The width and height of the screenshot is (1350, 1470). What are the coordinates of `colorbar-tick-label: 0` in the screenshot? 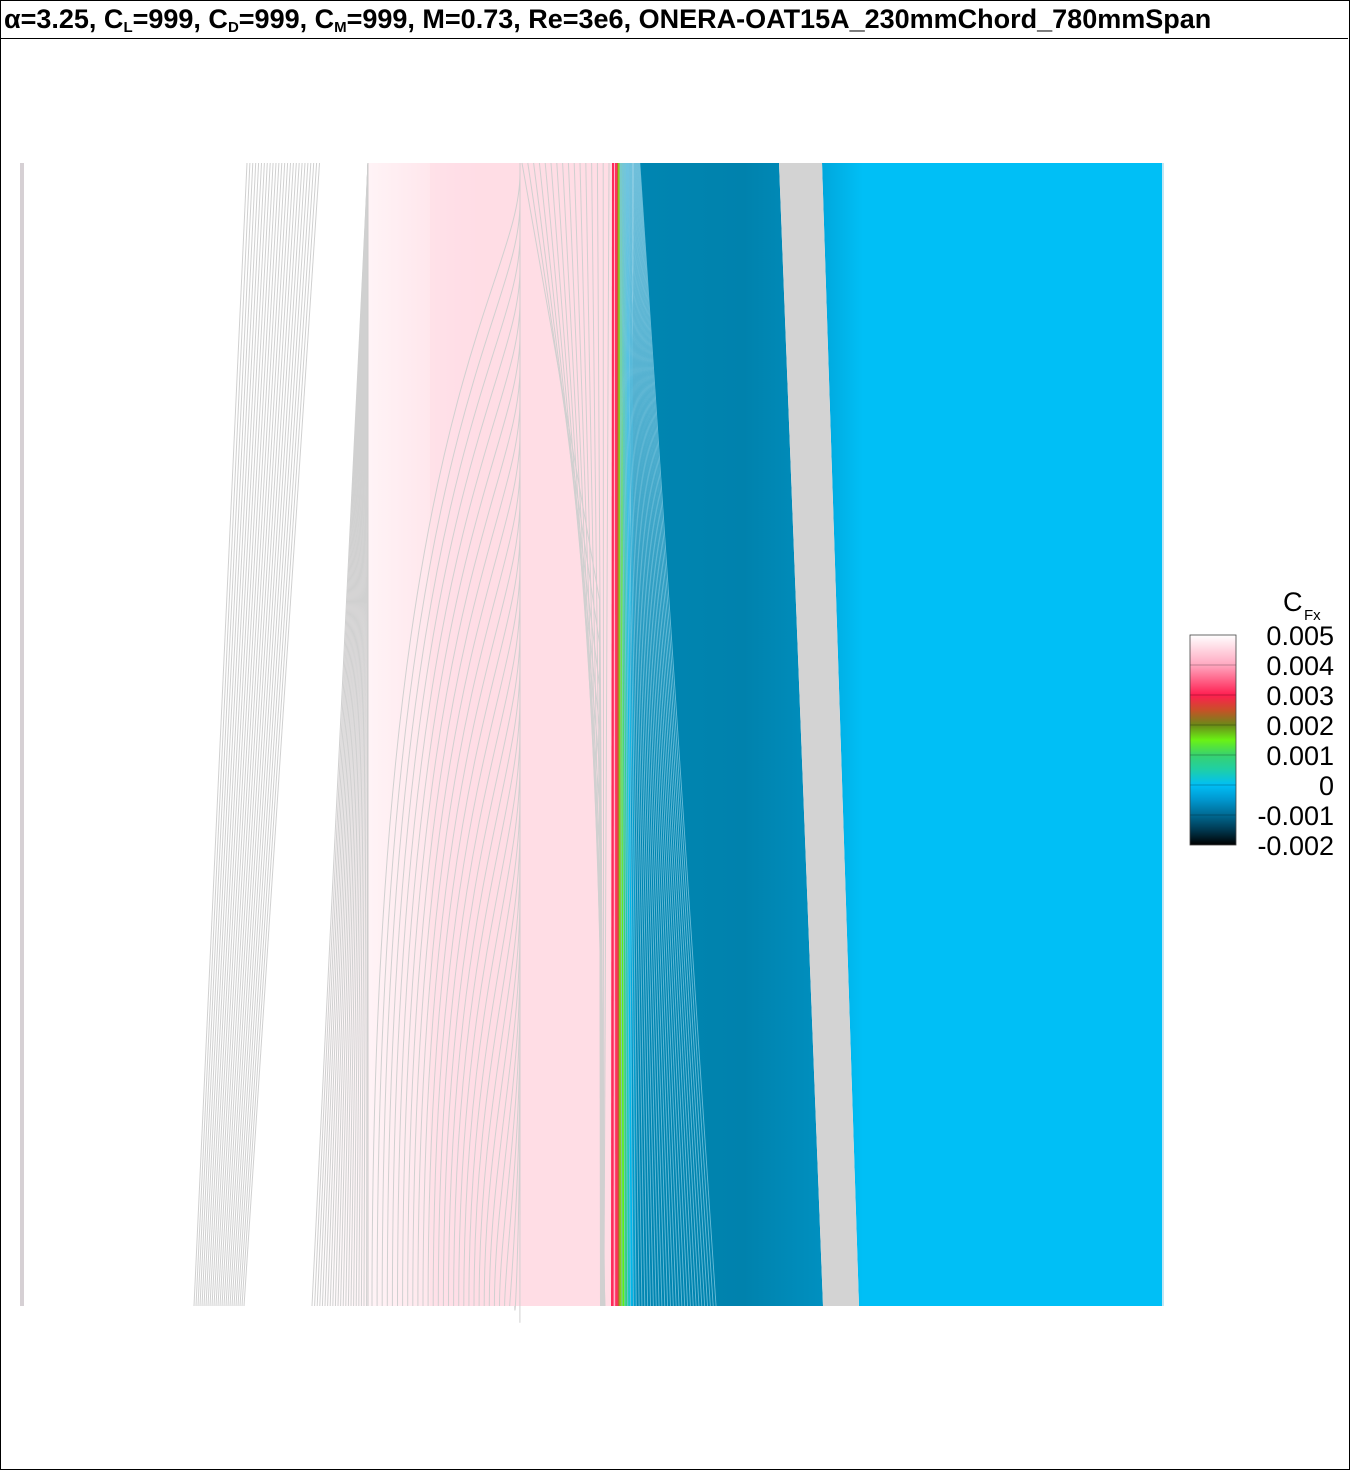 It's located at (1326, 786).